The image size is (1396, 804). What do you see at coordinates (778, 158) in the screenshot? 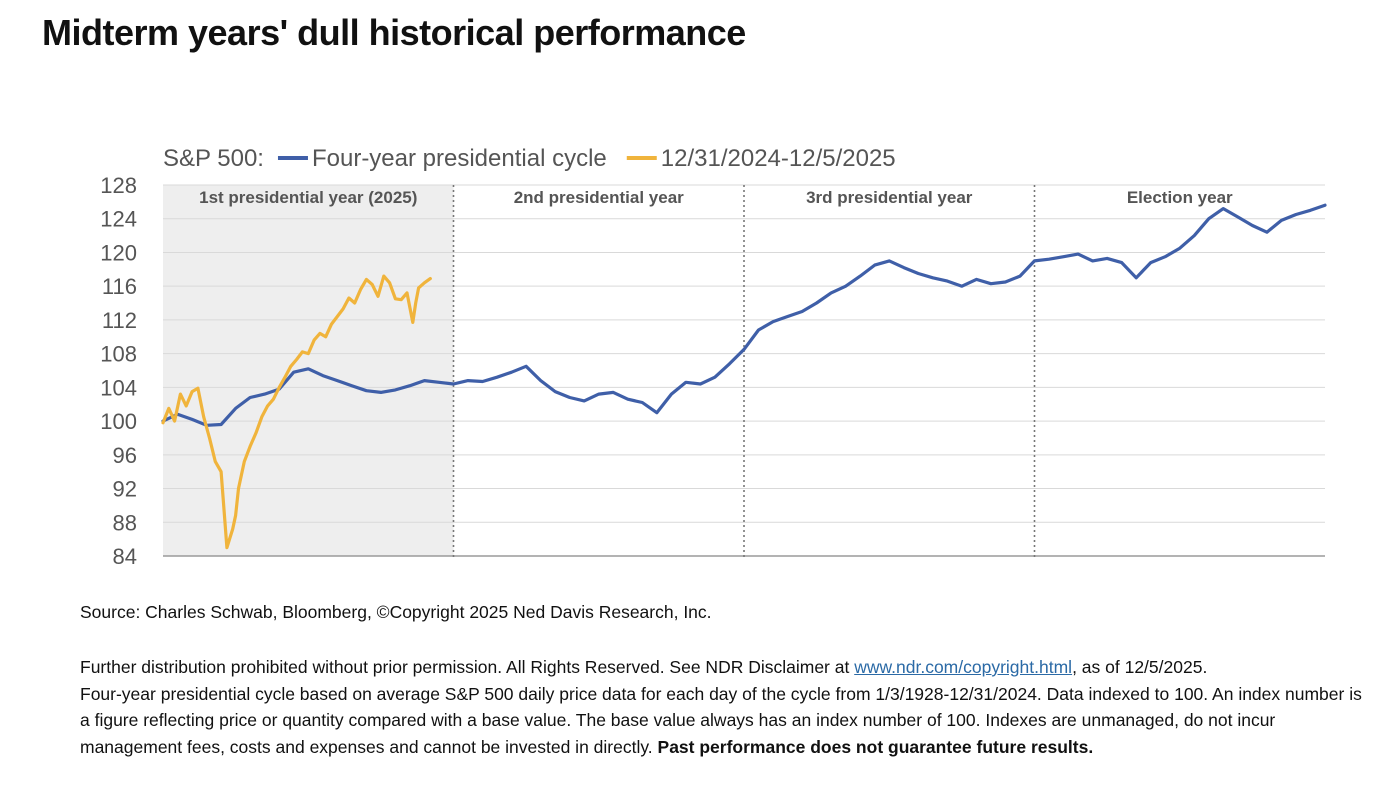
I see `legend-label-2: 12/31/2024-12/5/2025` at bounding box center [778, 158].